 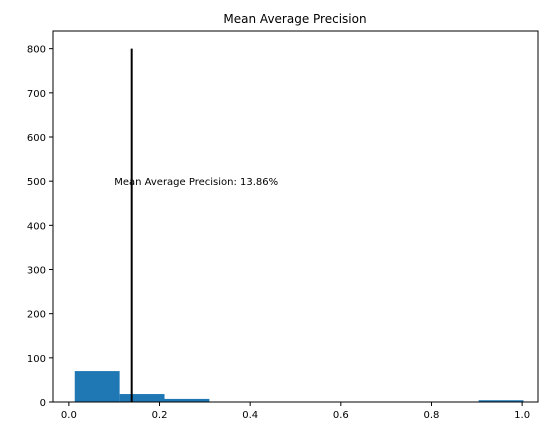 I want to click on x-tick-label: 0.8, so click(x=432, y=415).